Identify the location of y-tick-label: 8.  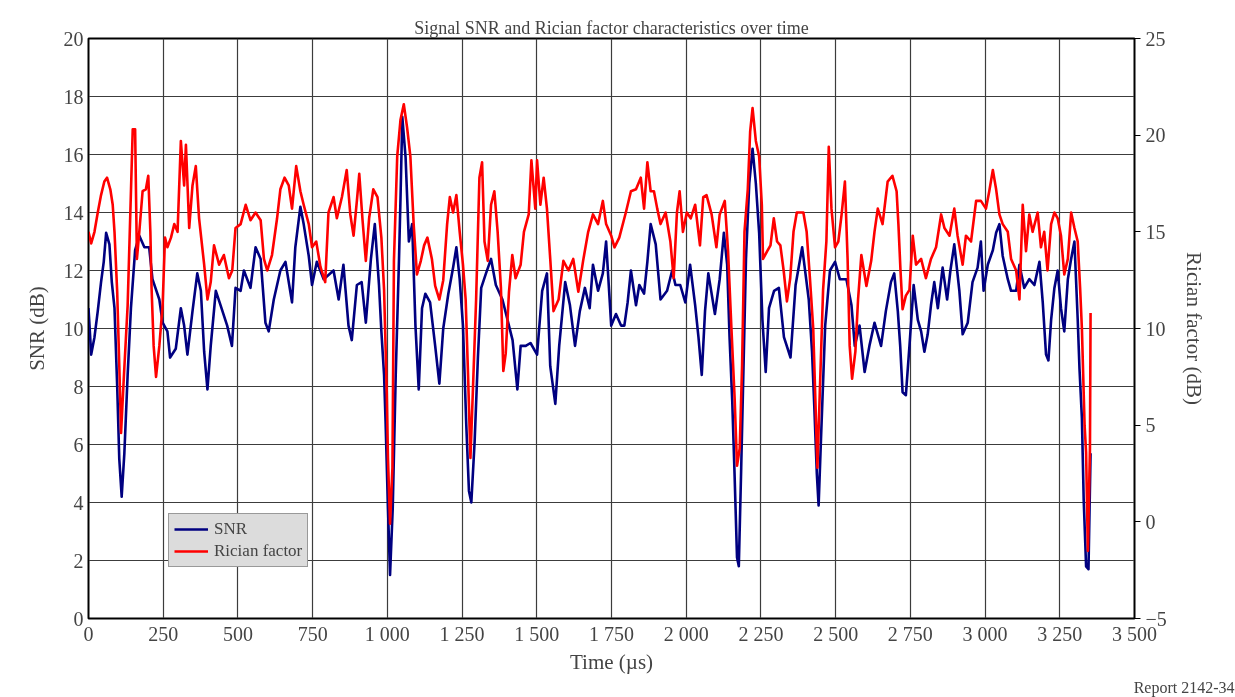
(78, 386).